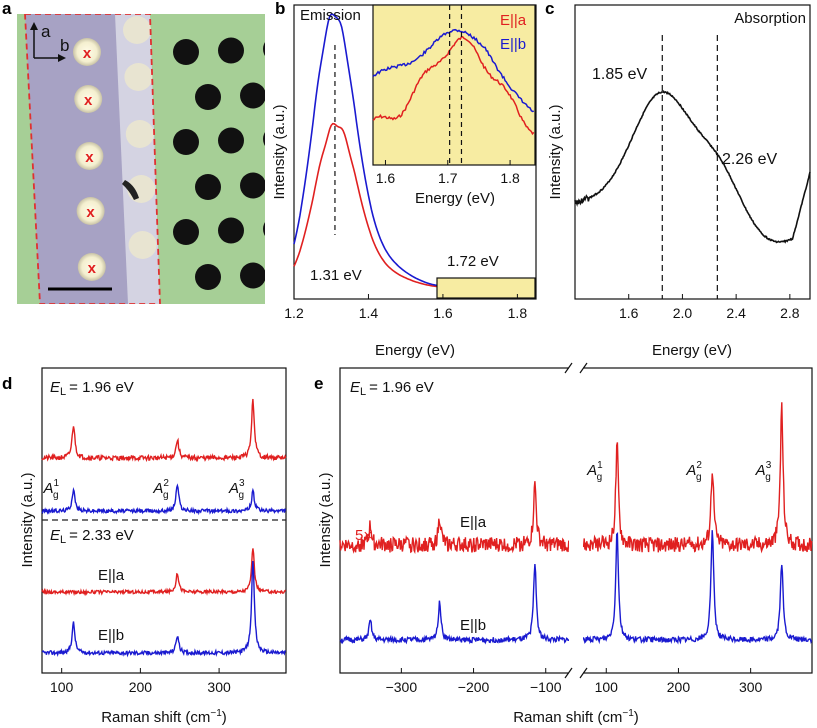  Describe the element at coordinates (513, 44) in the screenshot. I see `inset-legend-e-b: E||b` at that location.